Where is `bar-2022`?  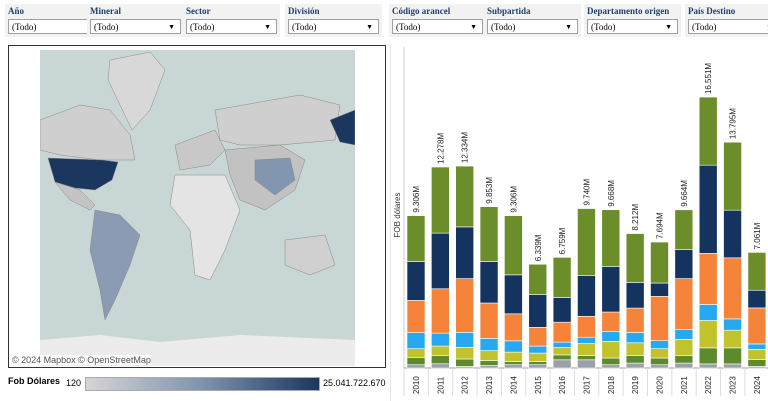
bar-2022 is located at coordinates (708, 232).